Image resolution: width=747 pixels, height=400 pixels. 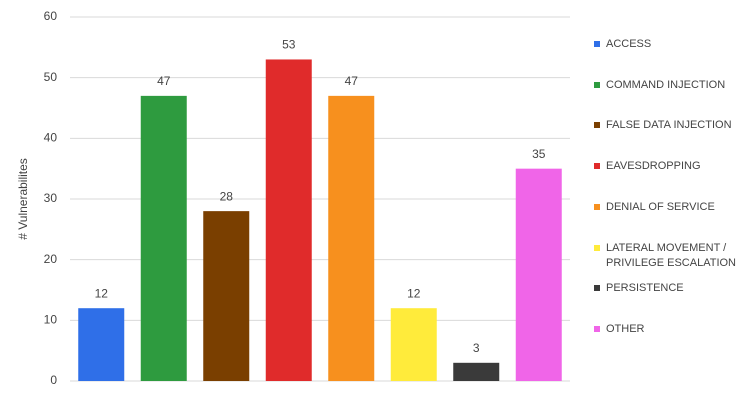 I want to click on y-tick-label: 0, so click(x=53, y=380).